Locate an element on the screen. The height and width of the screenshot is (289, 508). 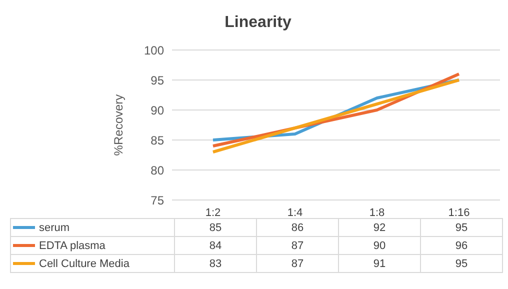
legend-label: Cell Culture Media is located at coordinates (92, 263).